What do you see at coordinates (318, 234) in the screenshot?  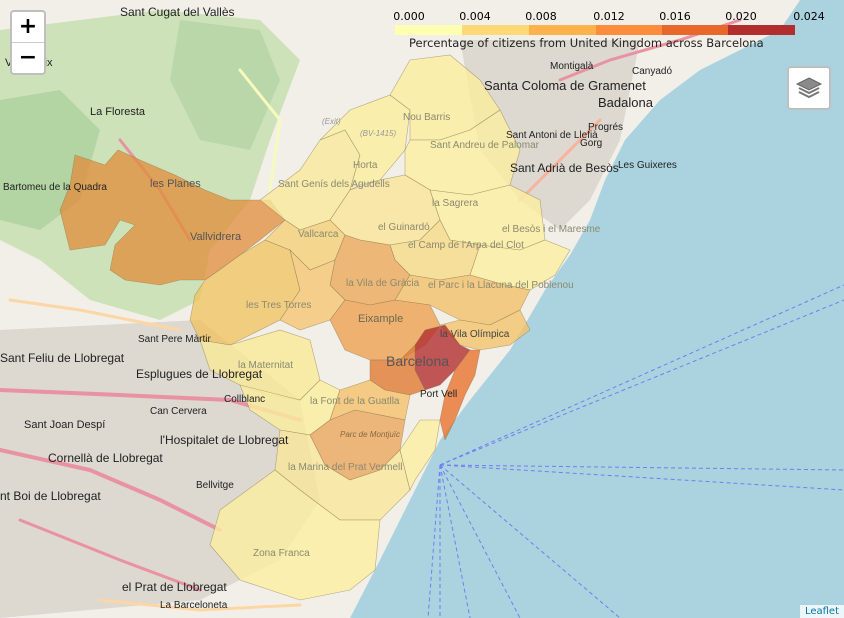 I see `label-vallcarca: Vallcarca` at bounding box center [318, 234].